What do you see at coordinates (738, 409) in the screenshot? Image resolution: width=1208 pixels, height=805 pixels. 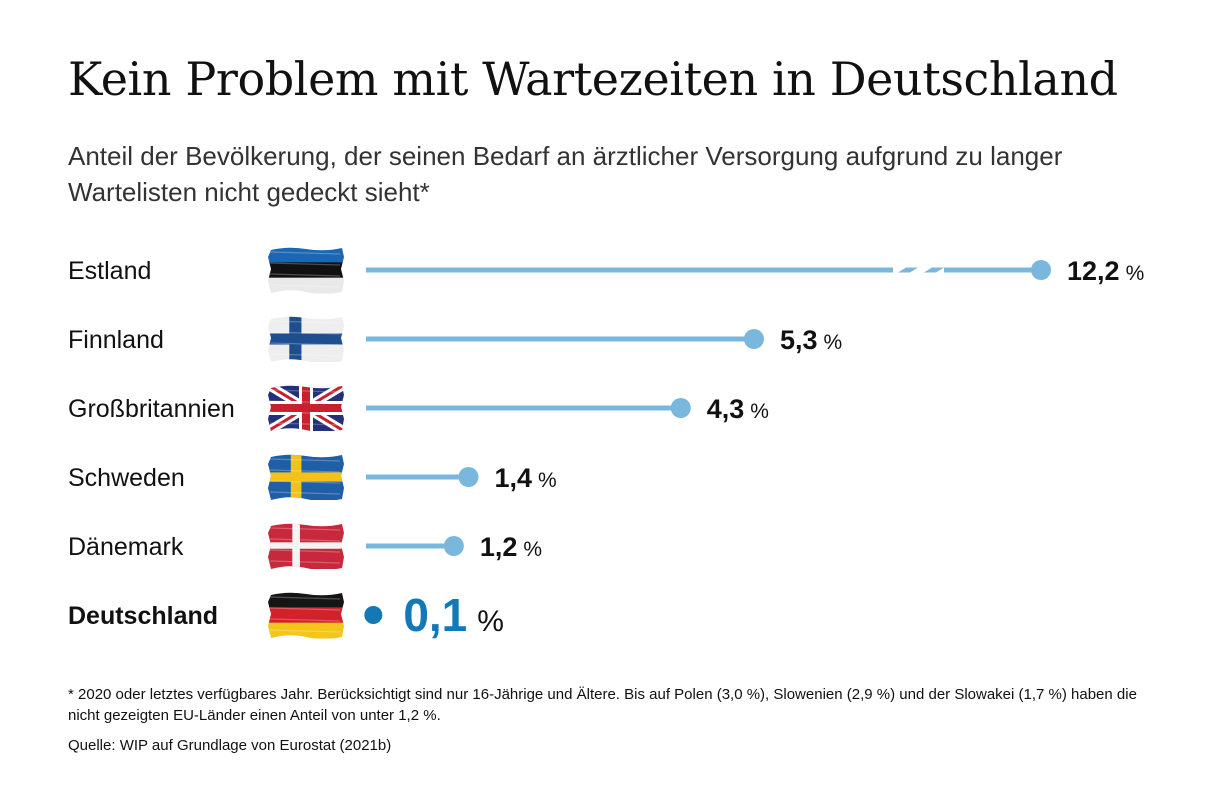 I see `value-label-grossbritannien: 4,3%` at bounding box center [738, 409].